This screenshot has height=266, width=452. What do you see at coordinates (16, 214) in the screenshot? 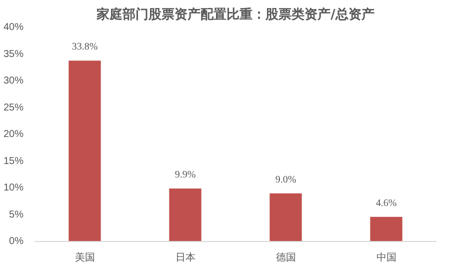
I see `y-tick-label: 5%` at bounding box center [16, 214].